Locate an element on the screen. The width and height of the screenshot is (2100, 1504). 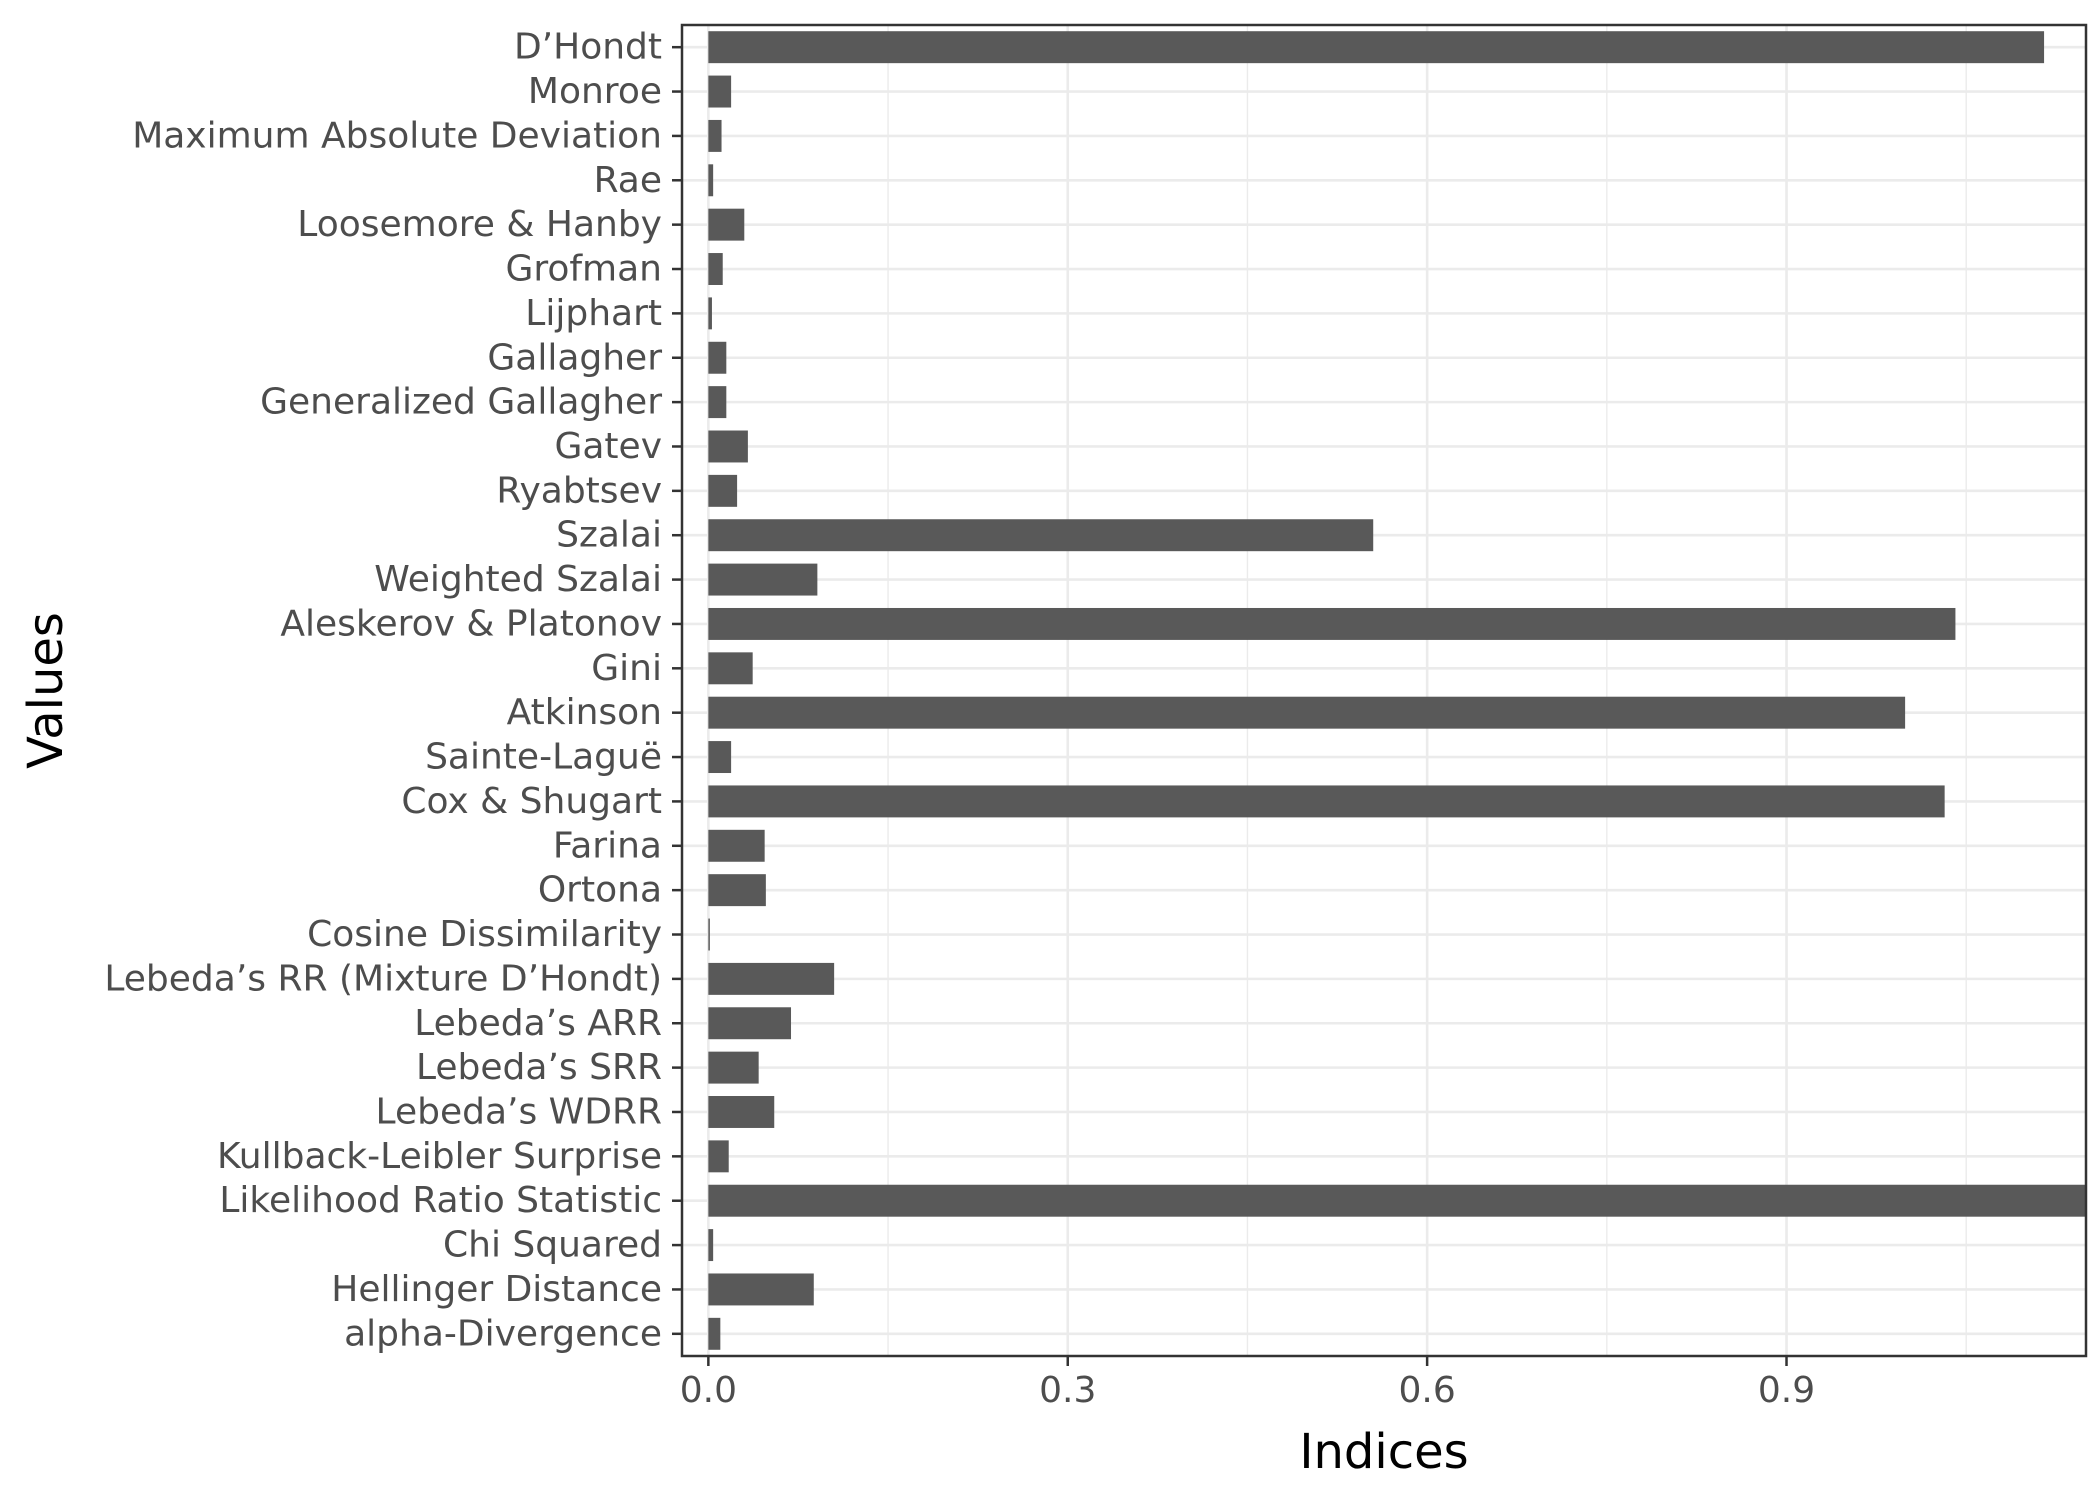
y-tick-label: Aleskerov & Platonov is located at coordinates (471, 623).